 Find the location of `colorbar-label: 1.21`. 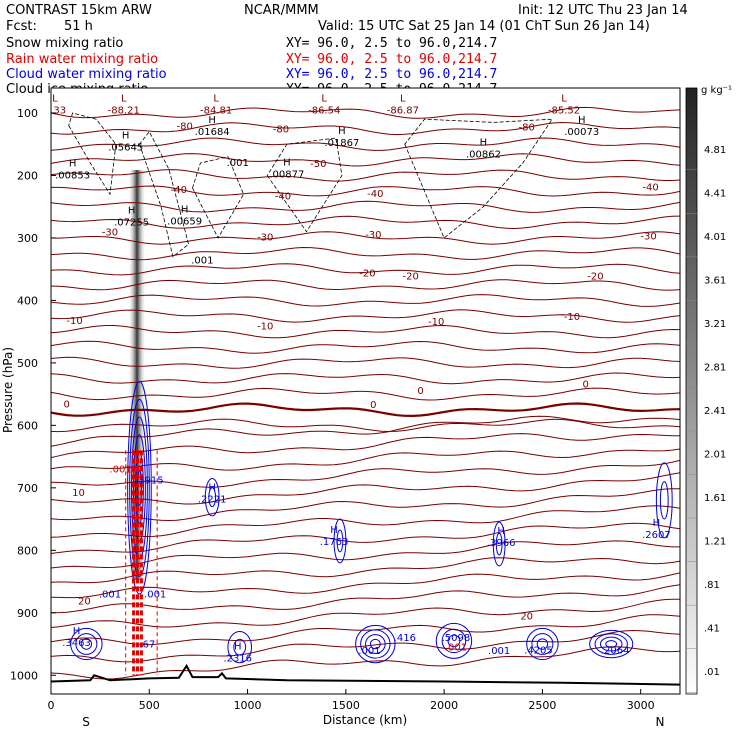

colorbar-label: 1.21 is located at coordinates (715, 542).